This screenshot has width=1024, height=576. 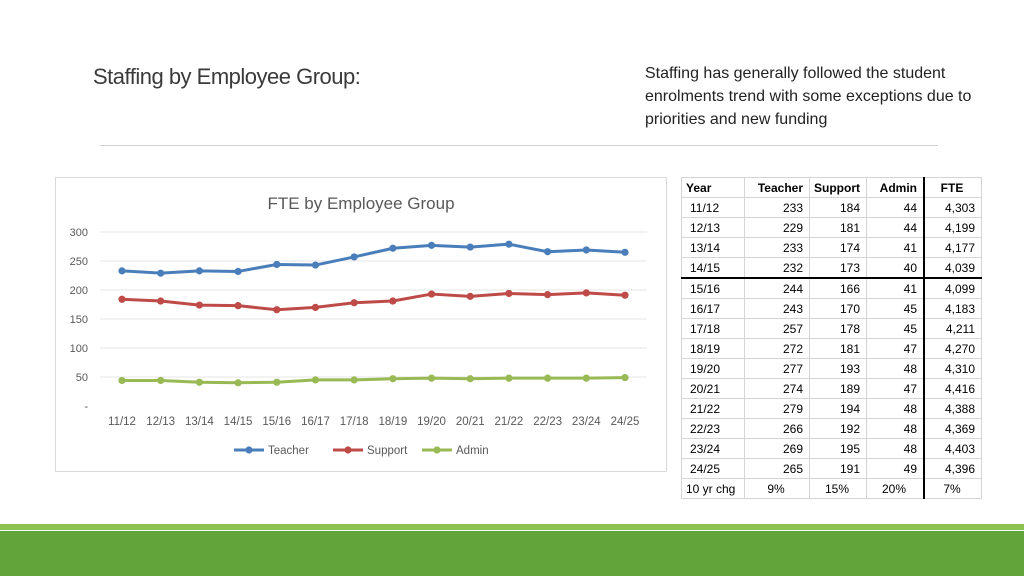 What do you see at coordinates (373, 301) in the screenshot?
I see `series-line-support` at bounding box center [373, 301].